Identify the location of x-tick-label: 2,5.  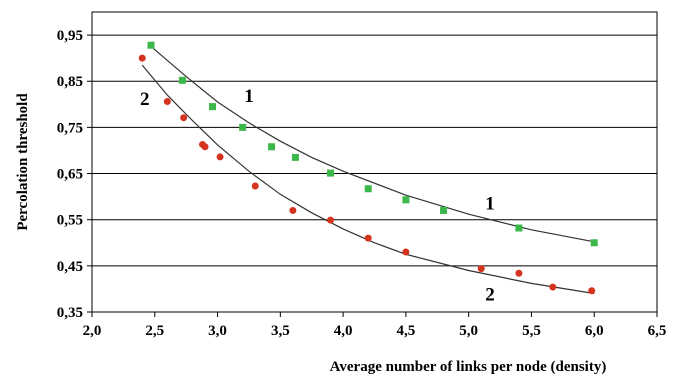
(154, 331).